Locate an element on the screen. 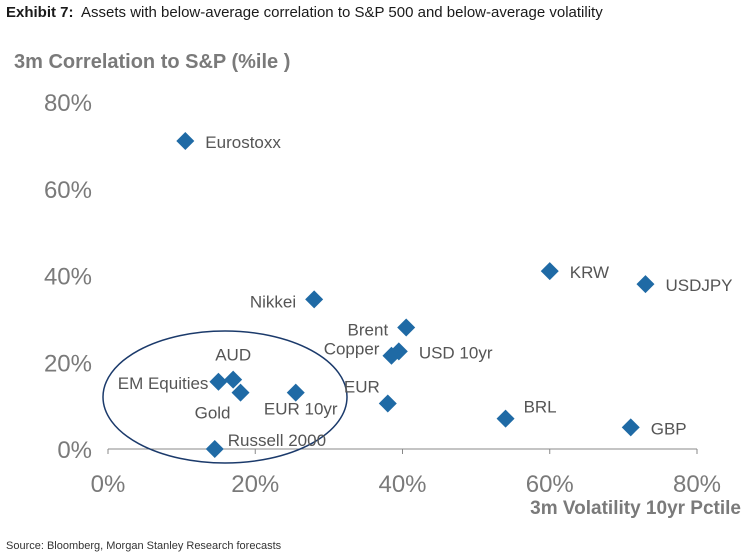  y-axis-label: 3m Correlation to S&P (%ile ) is located at coordinates (152, 62).